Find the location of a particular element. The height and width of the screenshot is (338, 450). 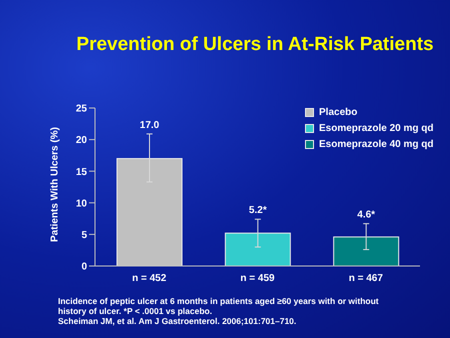

data-label: 17.0 is located at coordinates (150, 125).